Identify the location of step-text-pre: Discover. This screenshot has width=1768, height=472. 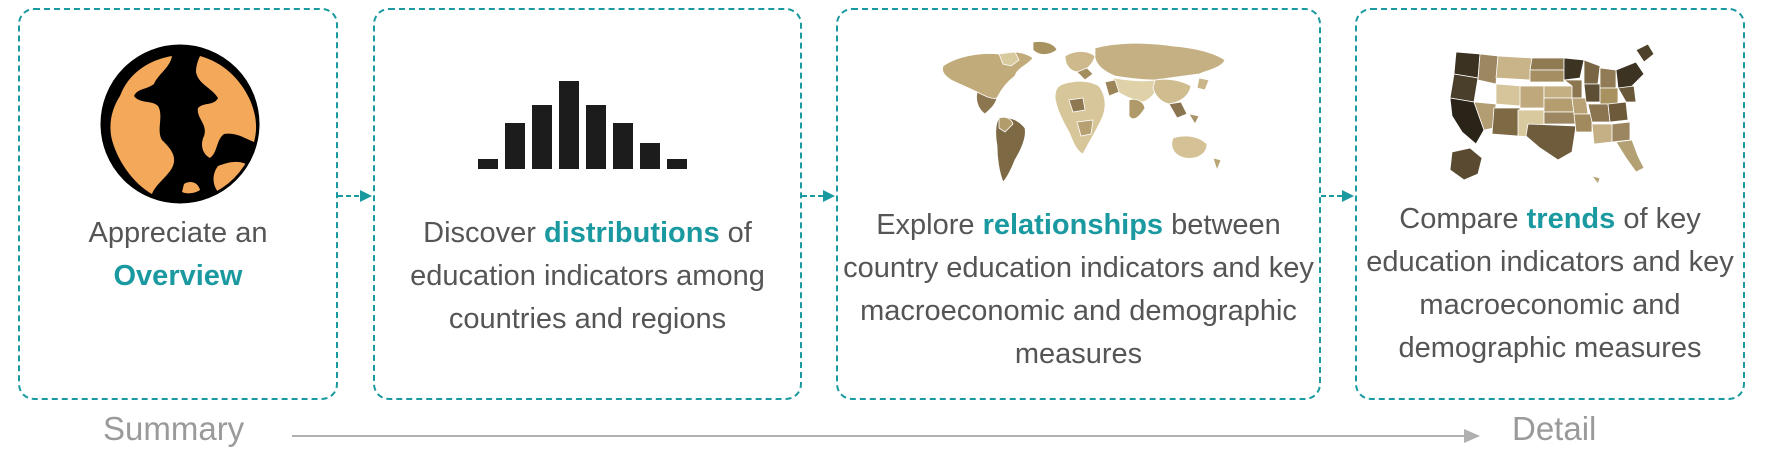
(479, 233).